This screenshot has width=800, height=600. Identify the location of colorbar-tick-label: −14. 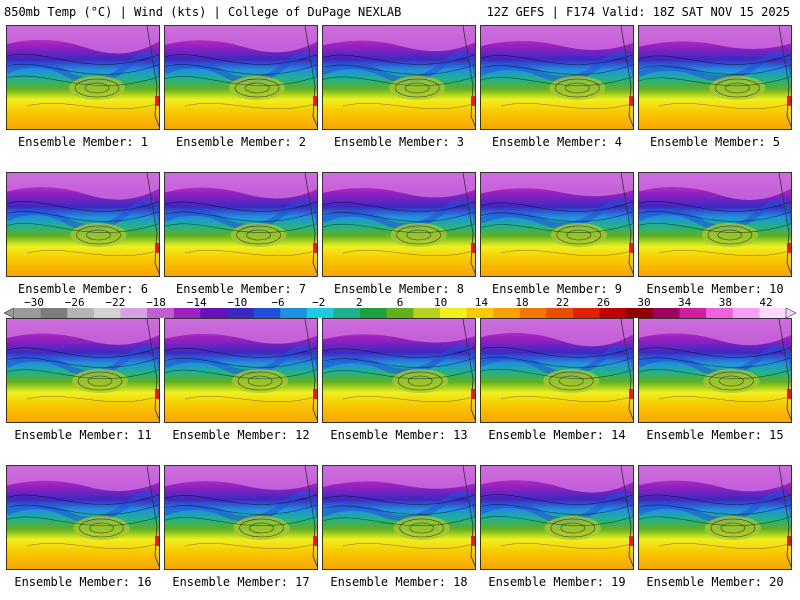
(196, 302).